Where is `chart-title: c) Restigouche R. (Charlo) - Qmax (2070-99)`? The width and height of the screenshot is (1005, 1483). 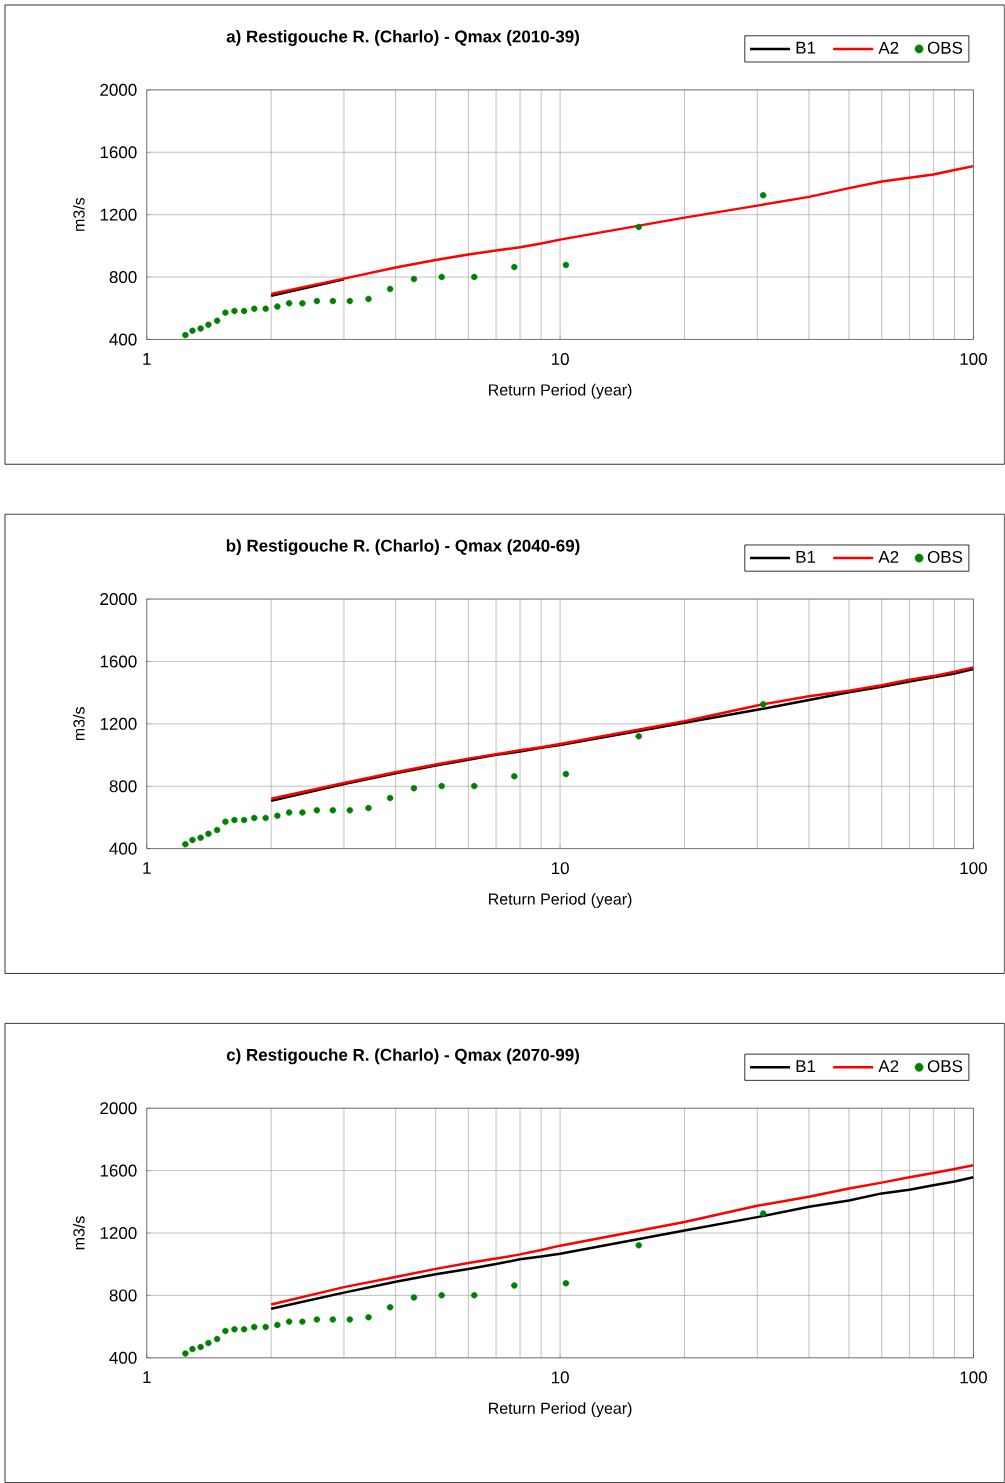
chart-title: c) Restigouche R. (Charlo) - Qmax (2070-99) is located at coordinates (403, 1056).